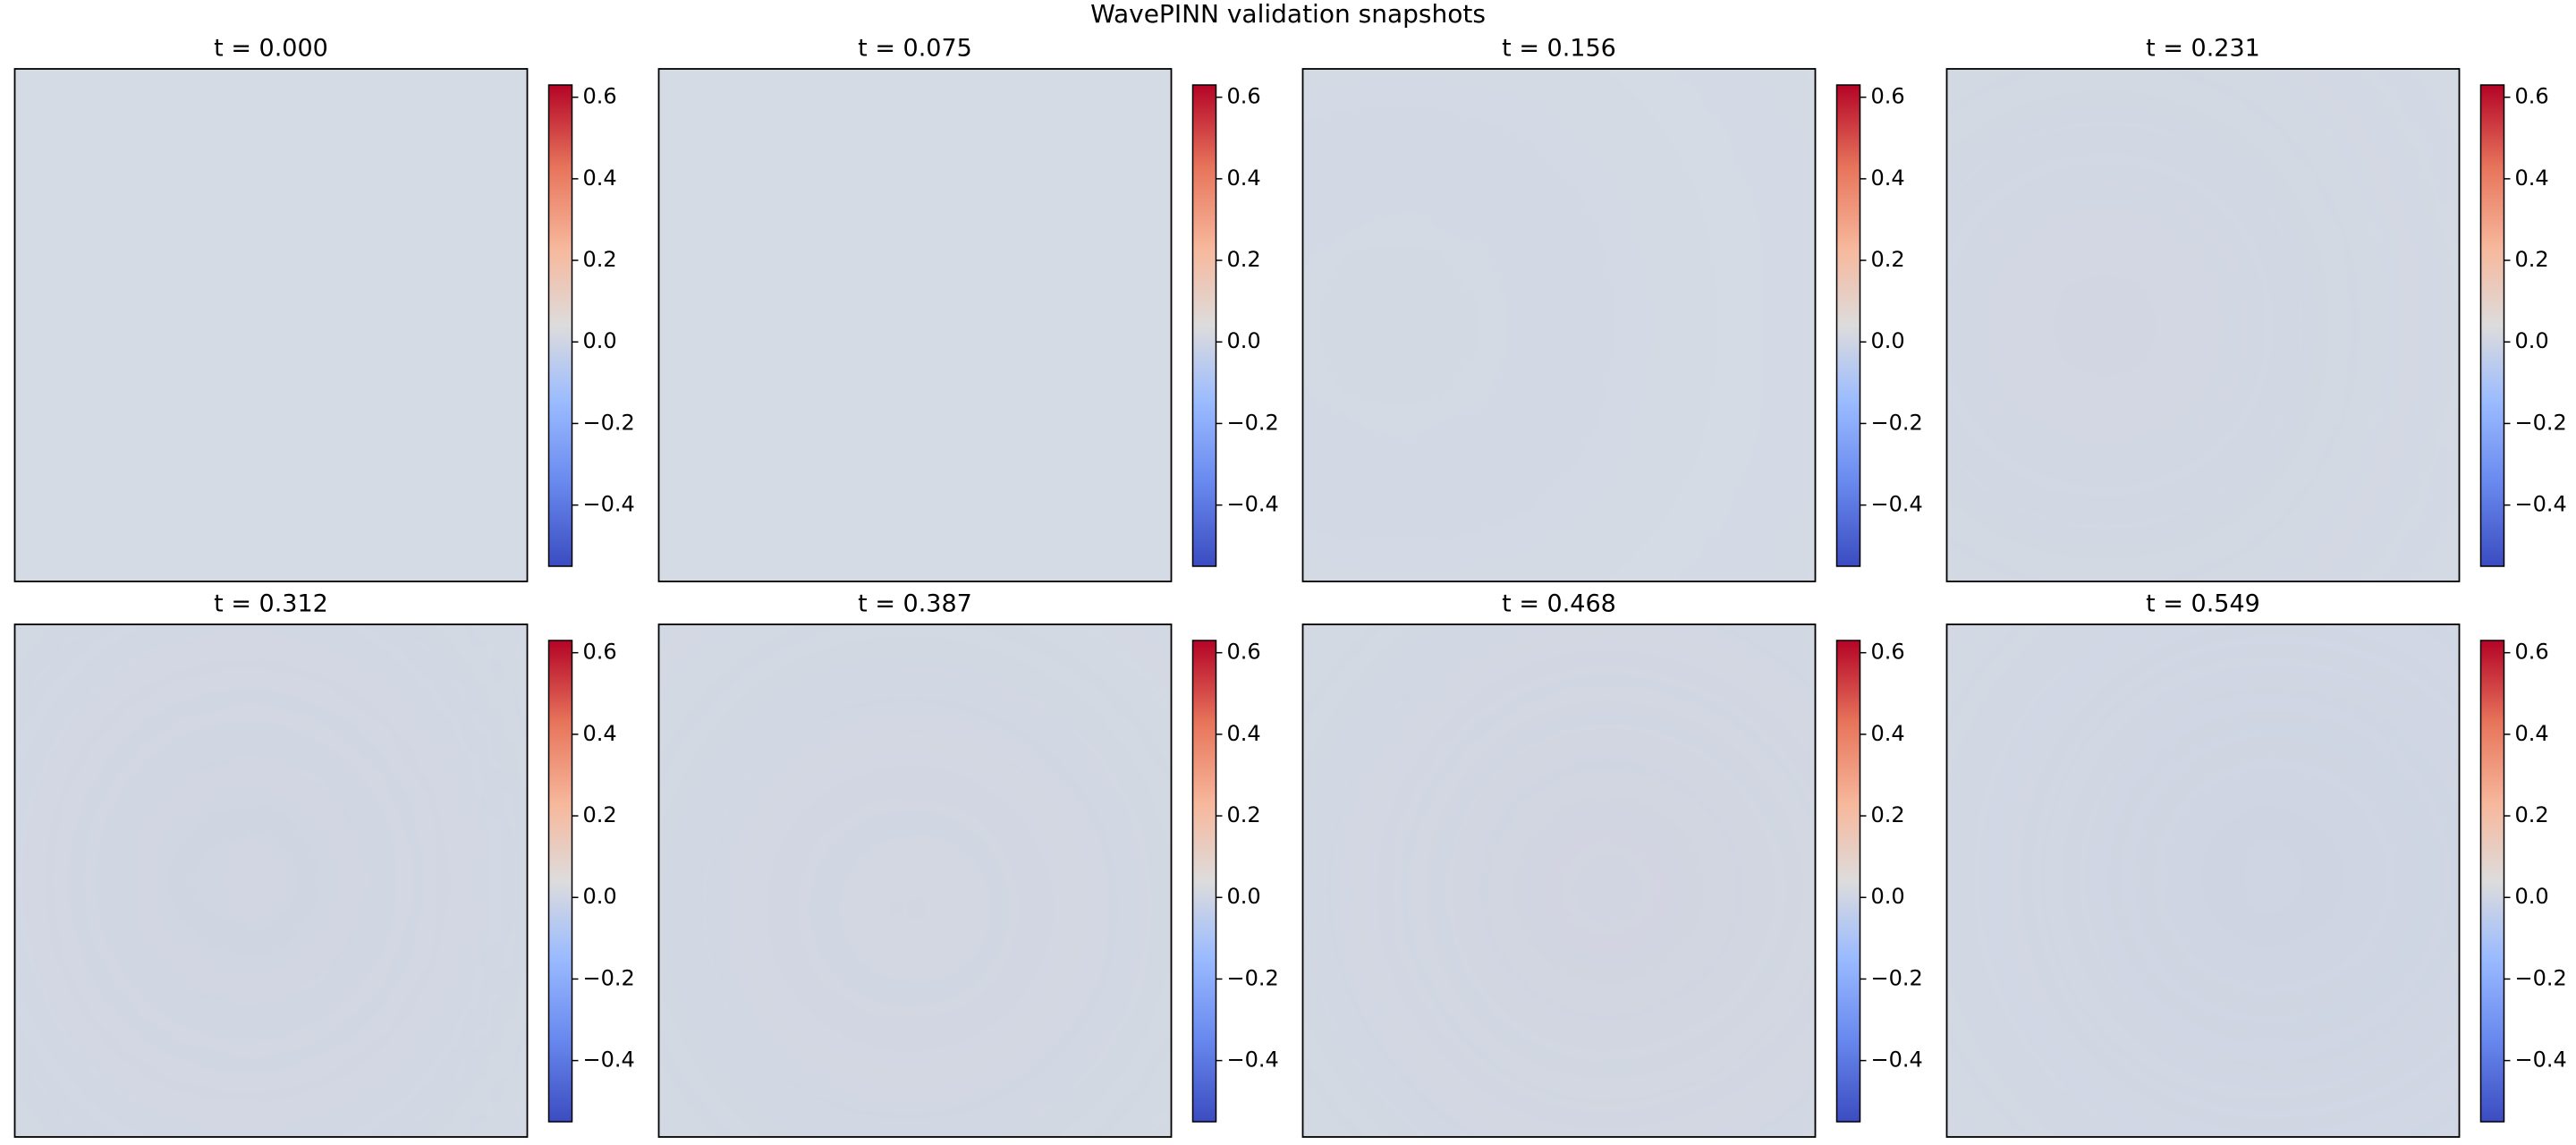 The image size is (2576, 1145). What do you see at coordinates (2203, 49) in the screenshot?
I see `subplot-title: t = 0.231` at bounding box center [2203, 49].